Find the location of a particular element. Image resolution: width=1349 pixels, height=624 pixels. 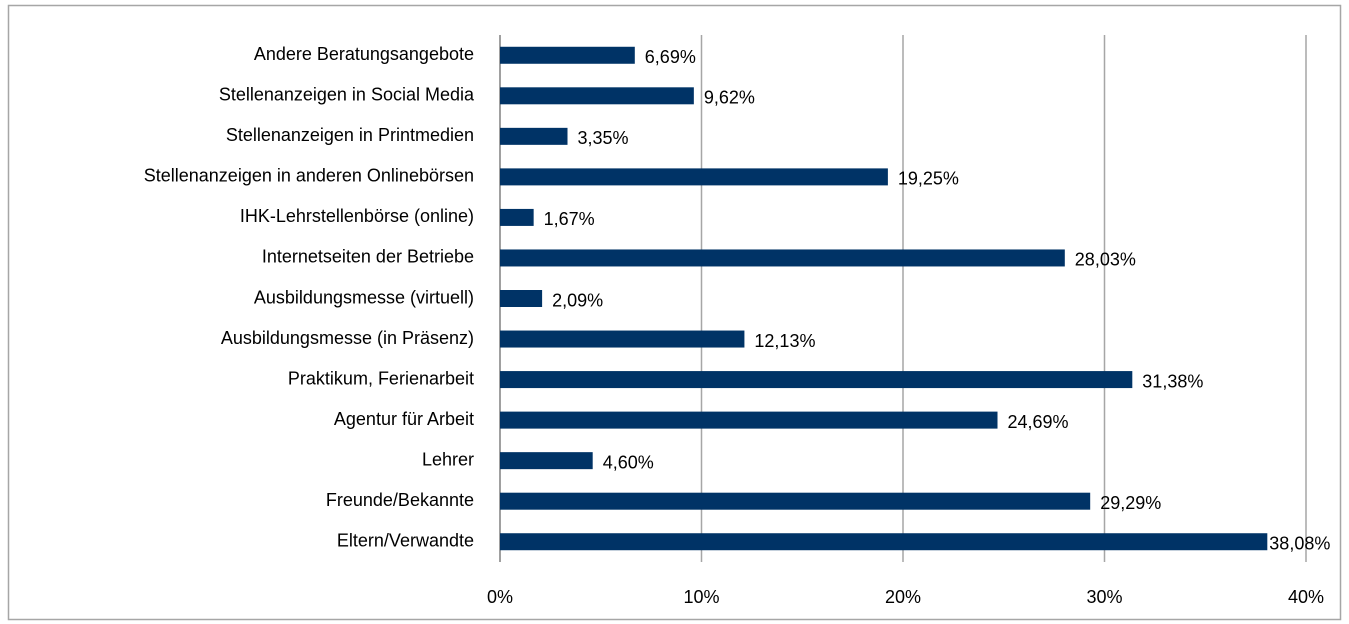

value-label: 1,67% is located at coordinates (569, 219).